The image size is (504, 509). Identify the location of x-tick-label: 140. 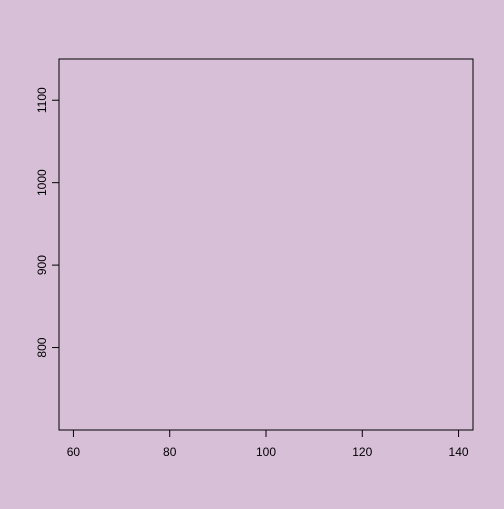
(459, 452).